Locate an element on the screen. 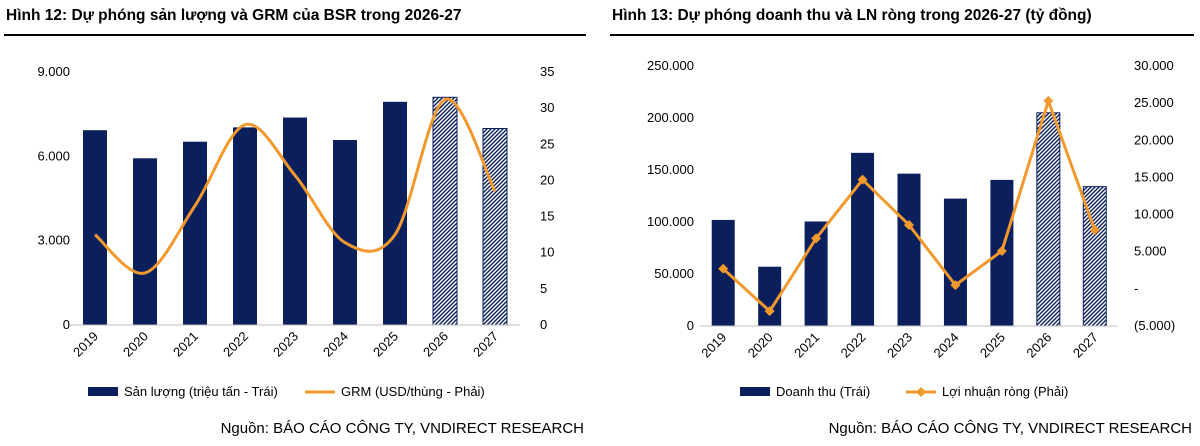 The image size is (1200, 446). line-marker-2023 is located at coordinates (909, 224).